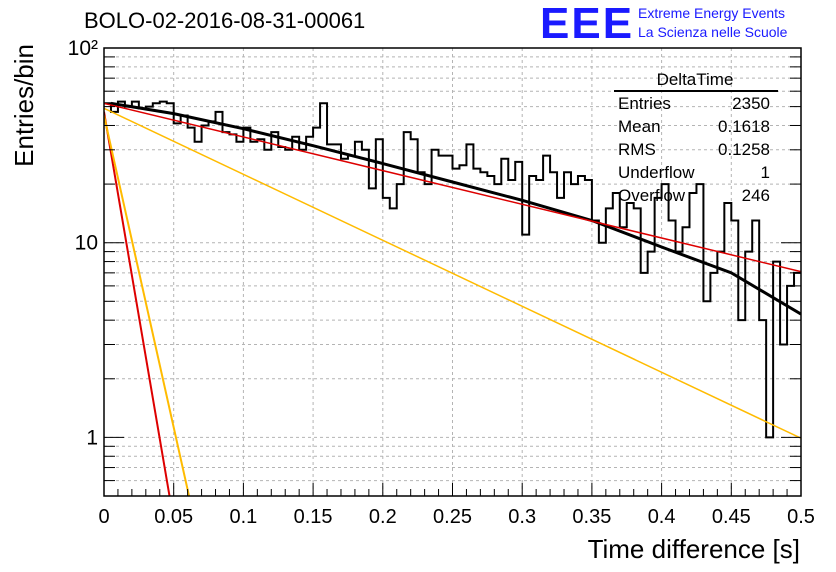 The height and width of the screenshot is (572, 836). I want to click on stats-label: RMS, so click(637, 149).